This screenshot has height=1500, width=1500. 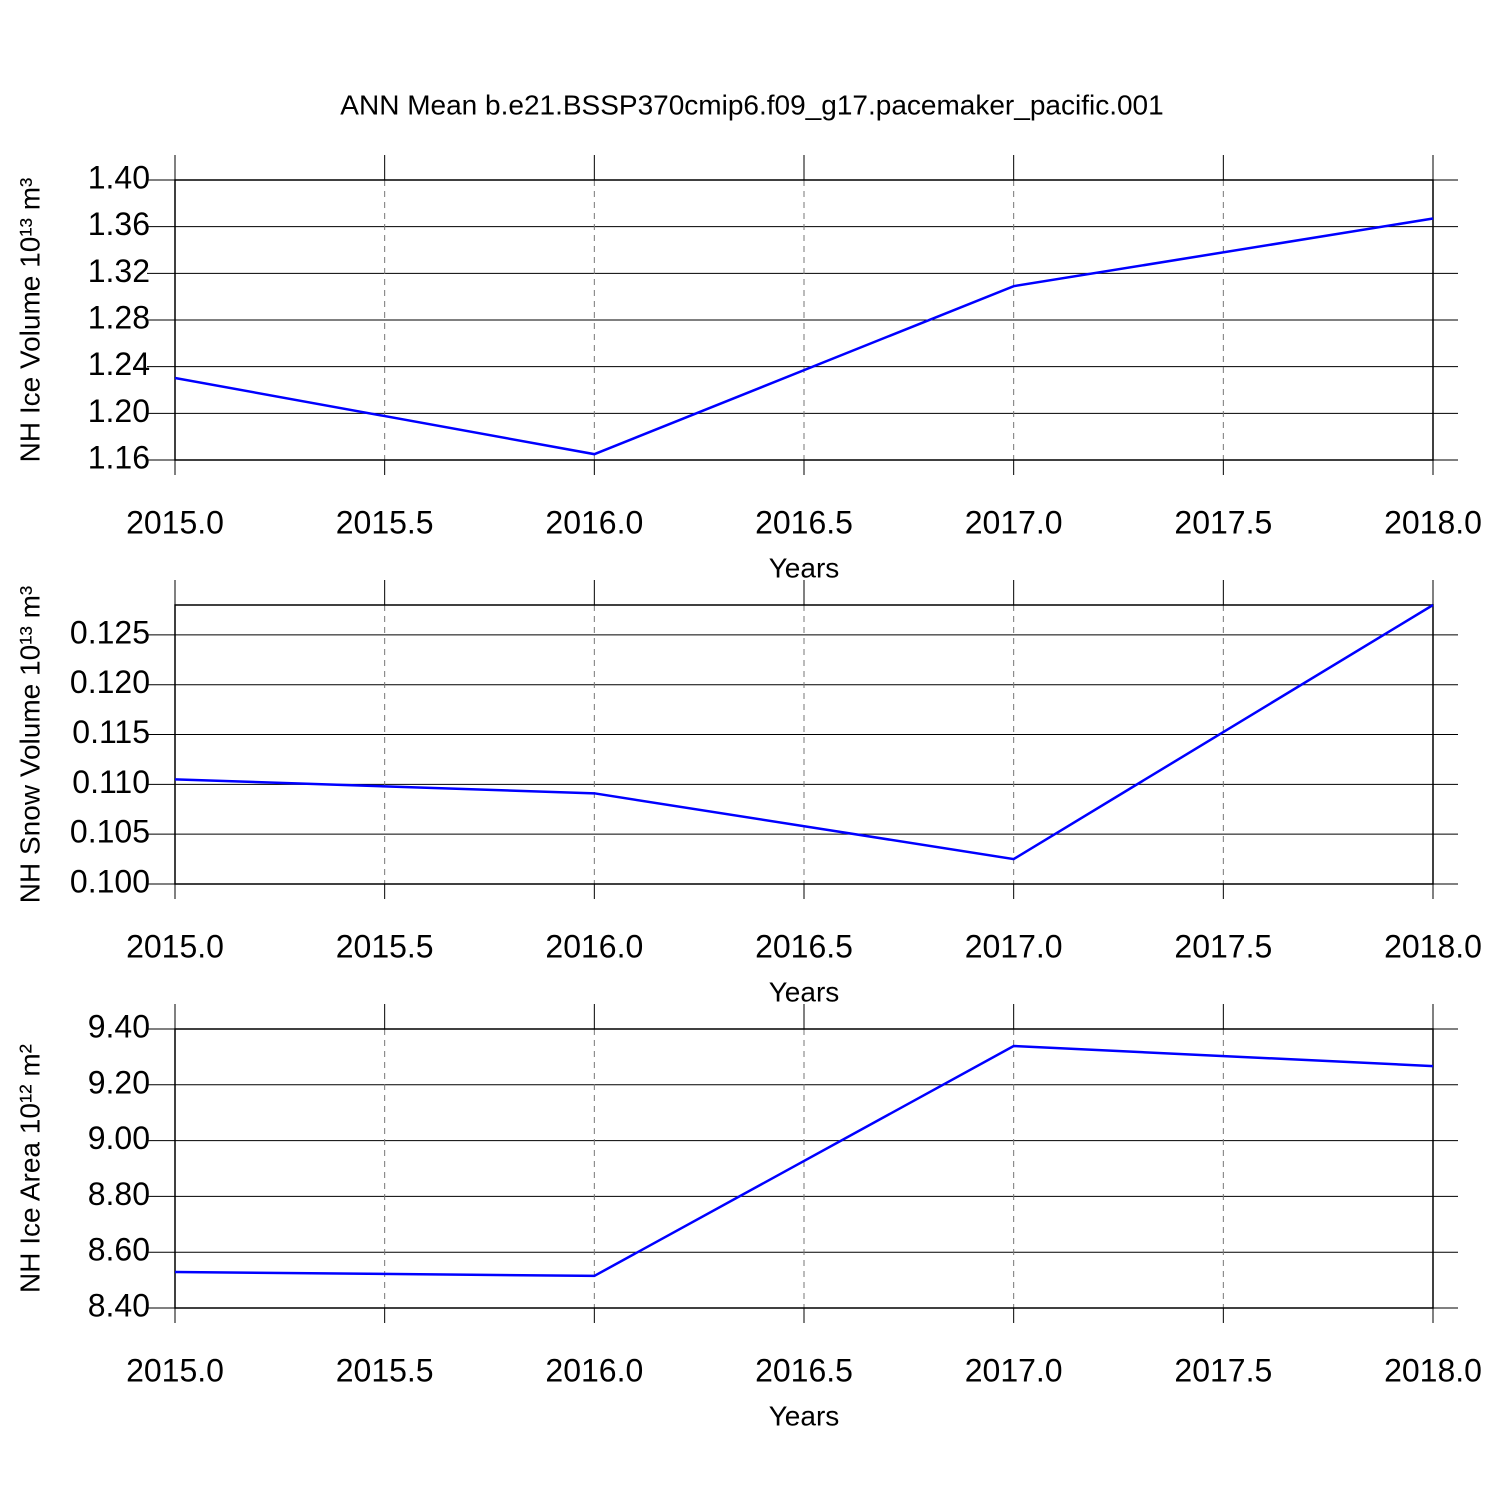 I want to click on y-tick-label: 0.100, so click(x=110, y=881).